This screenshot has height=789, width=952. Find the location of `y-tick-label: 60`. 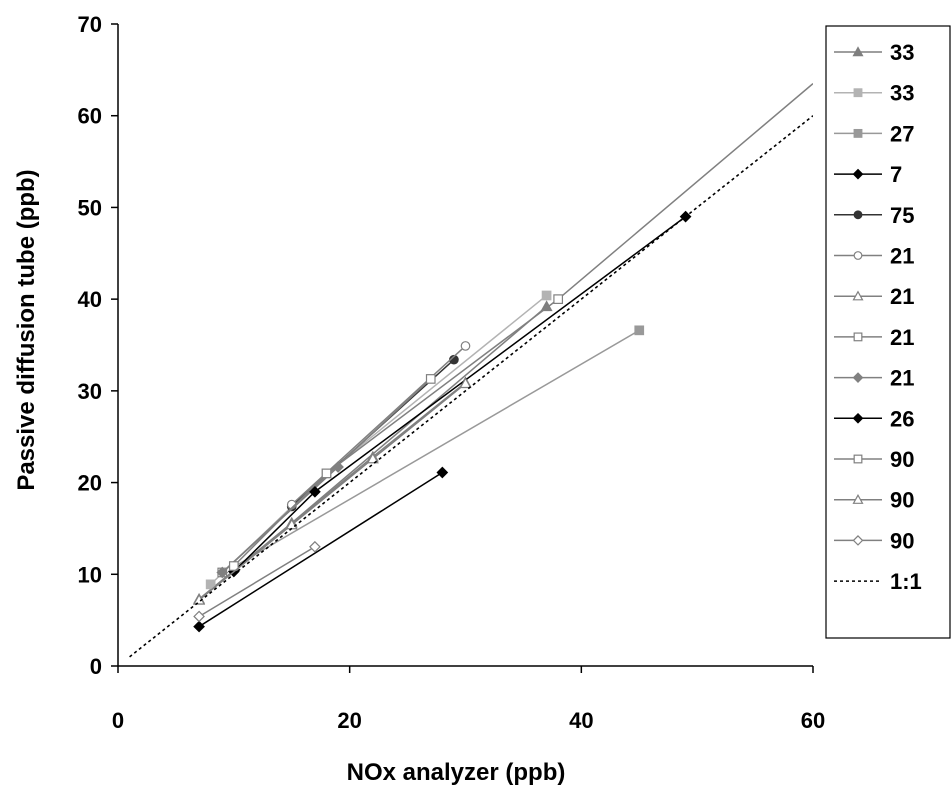

y-tick-label: 60 is located at coordinates (90, 116).